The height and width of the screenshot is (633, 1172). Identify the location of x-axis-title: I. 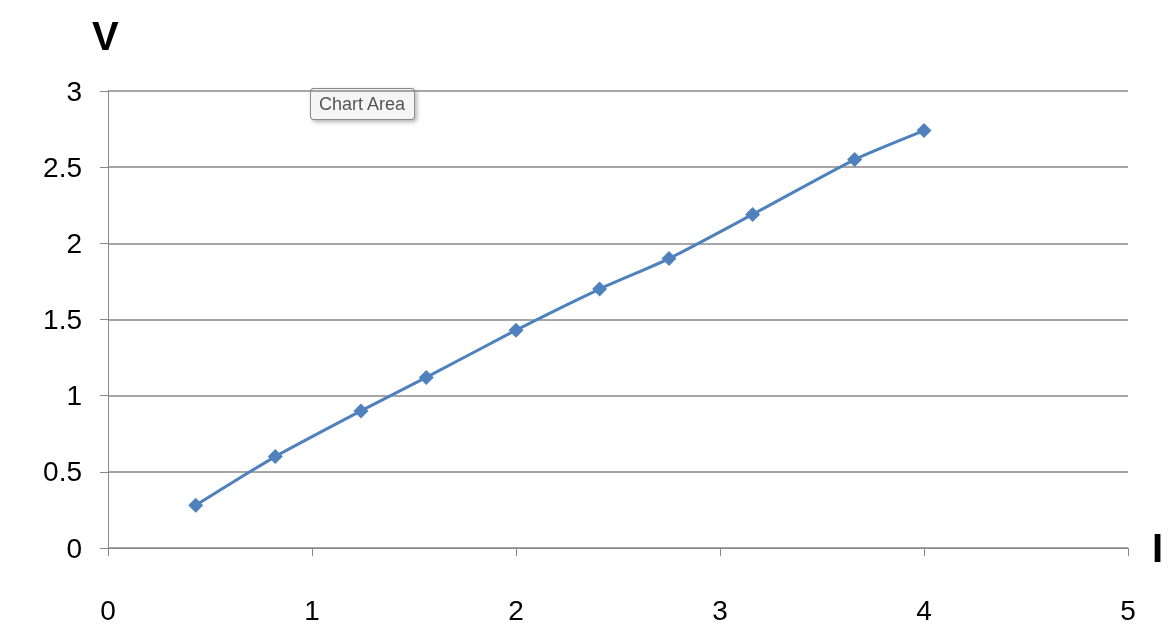
(1158, 548).